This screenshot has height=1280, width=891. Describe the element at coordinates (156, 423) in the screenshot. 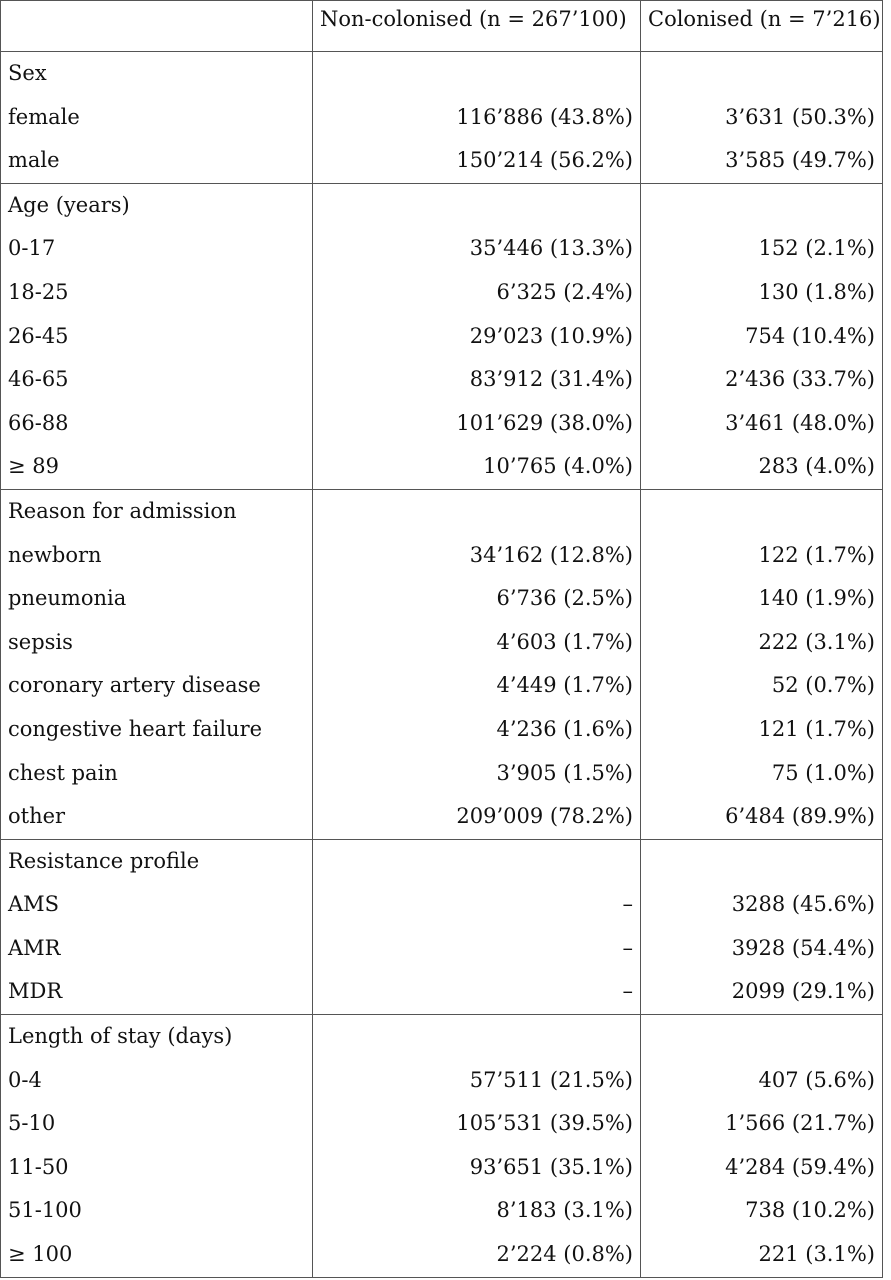

I see `row-label: 66-88` at that location.